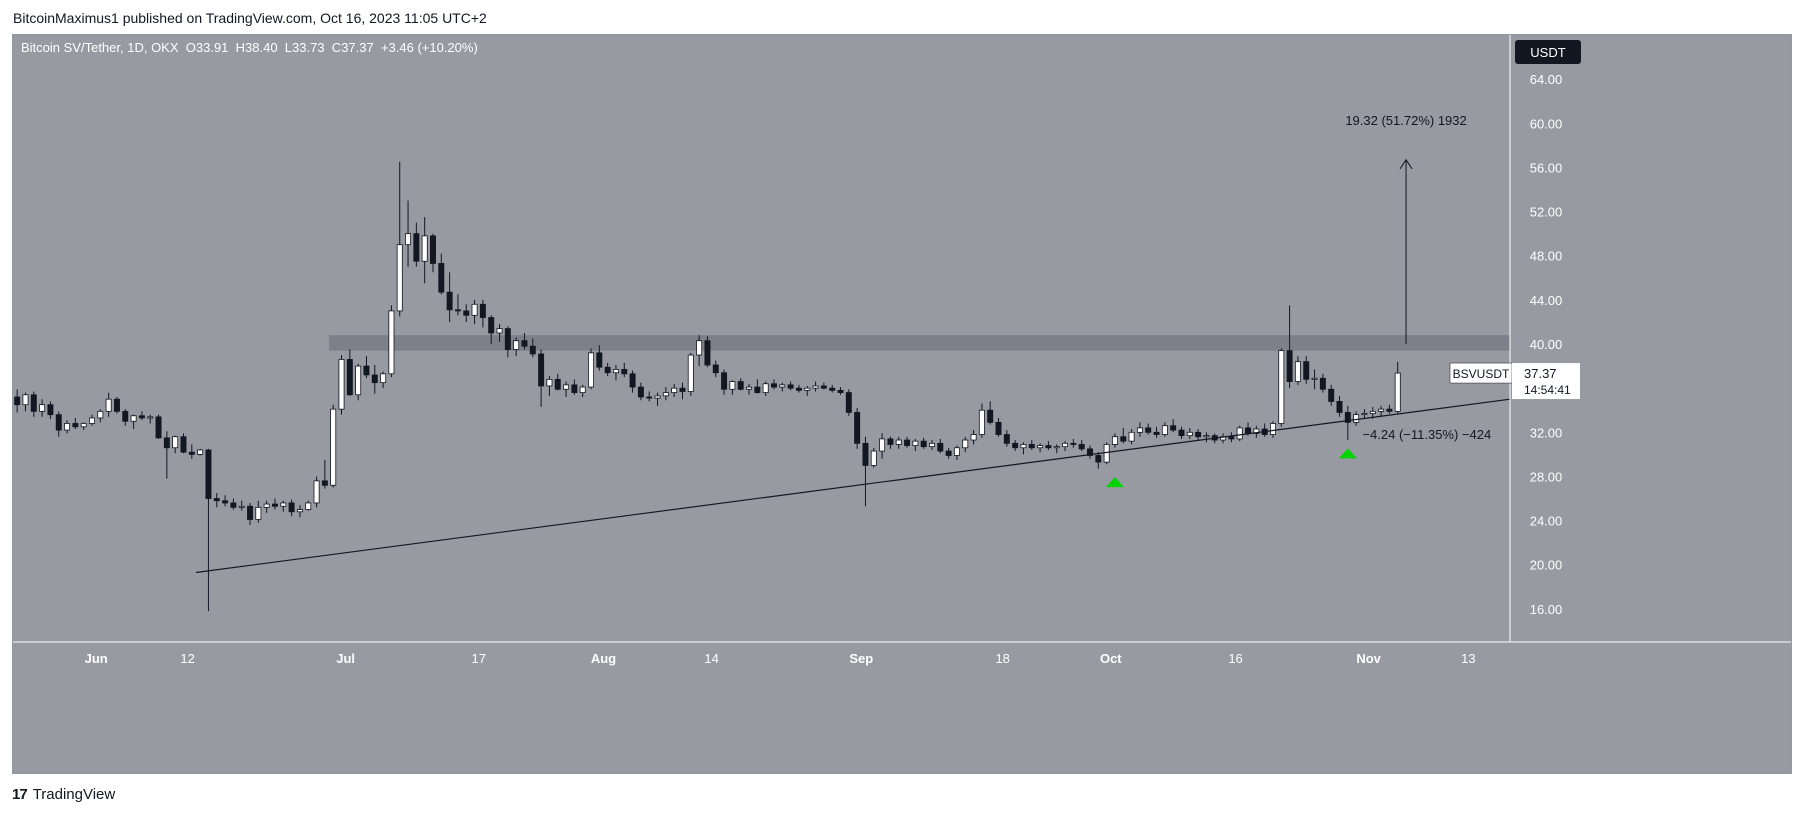  What do you see at coordinates (63, 794) in the screenshot?
I see `tradingview-footer: 17 TradingView` at bounding box center [63, 794].